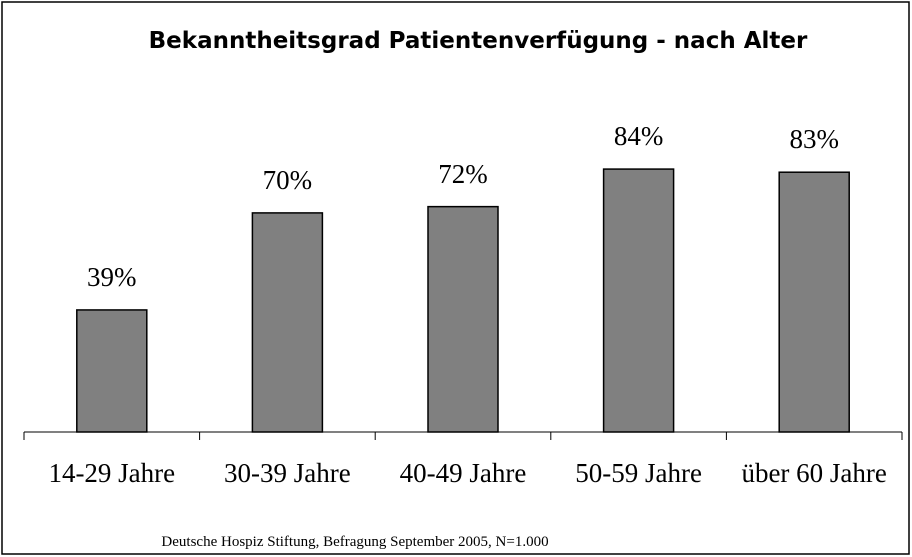  Describe the element at coordinates (814, 139) in the screenshot. I see `value-label: 83%` at that location.